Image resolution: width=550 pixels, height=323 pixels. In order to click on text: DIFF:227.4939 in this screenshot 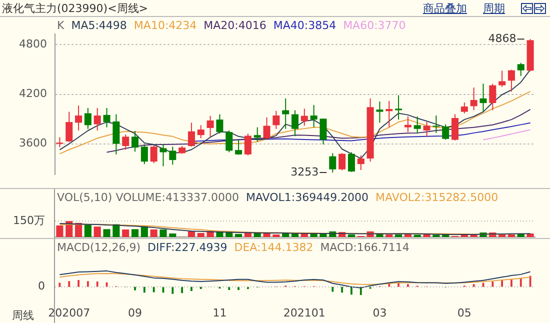, I will do `click(188, 247)`.